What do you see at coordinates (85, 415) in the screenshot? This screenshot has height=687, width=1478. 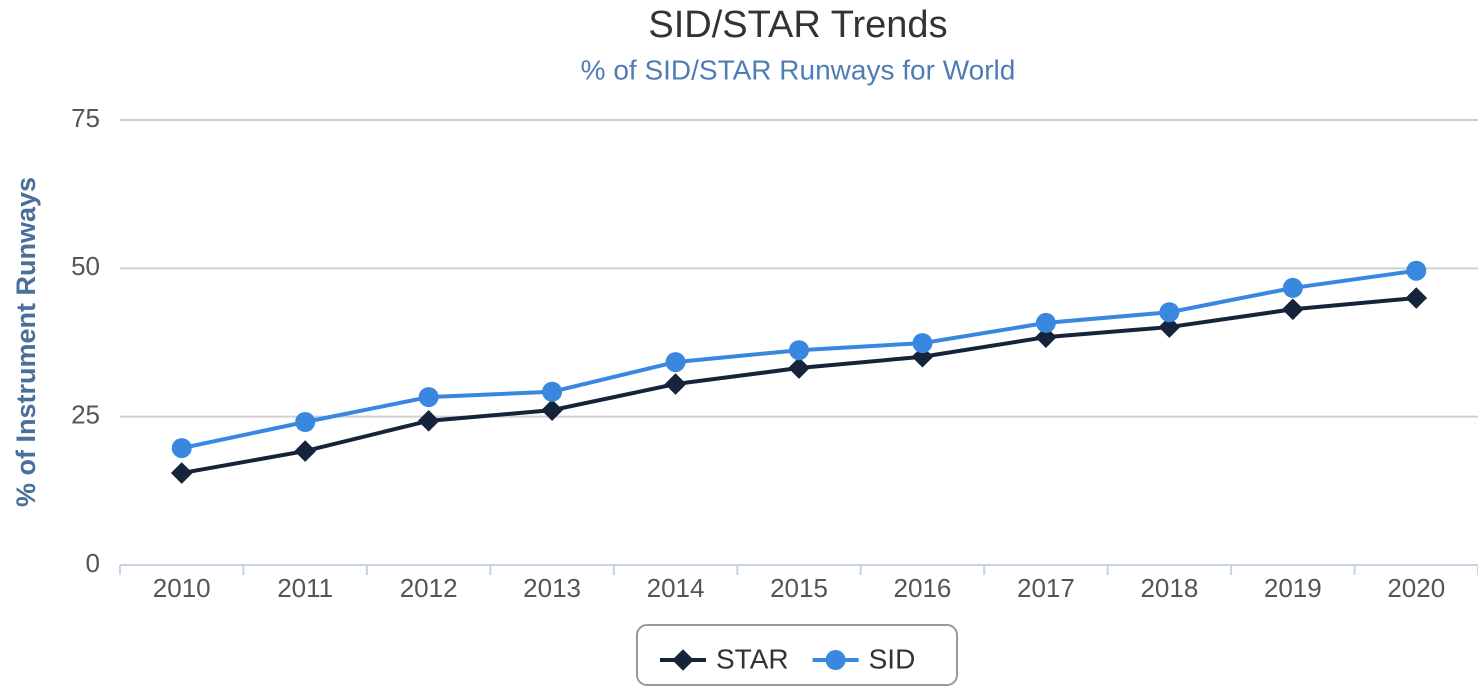 I see `y-tick-label: 25` at bounding box center [85, 415].